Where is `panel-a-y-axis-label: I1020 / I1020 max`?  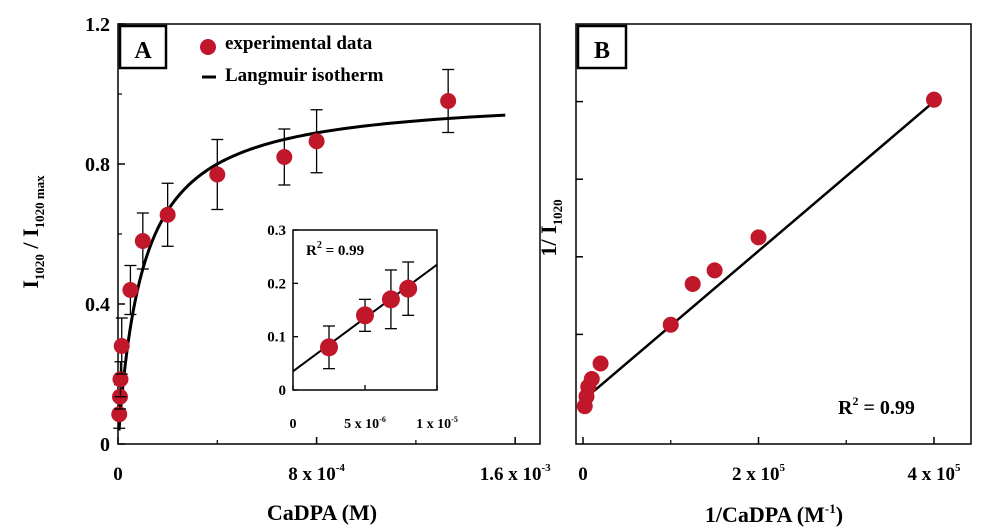
panel-a-y-axis-label: I1020 / I1020 max is located at coordinates (32, 232).